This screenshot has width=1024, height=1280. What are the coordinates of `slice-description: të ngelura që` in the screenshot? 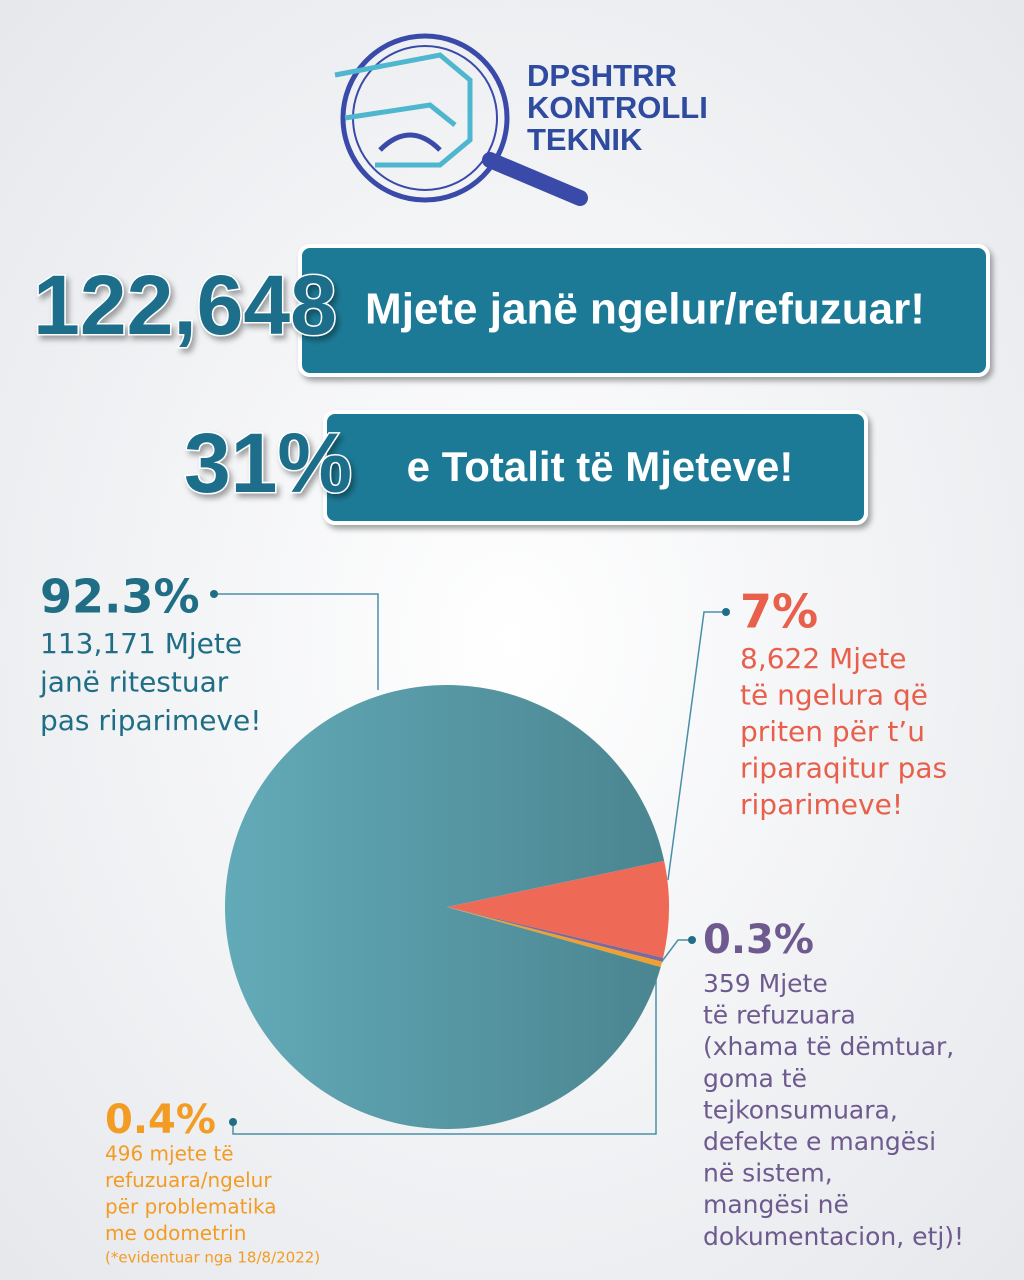 It's located at (834, 695).